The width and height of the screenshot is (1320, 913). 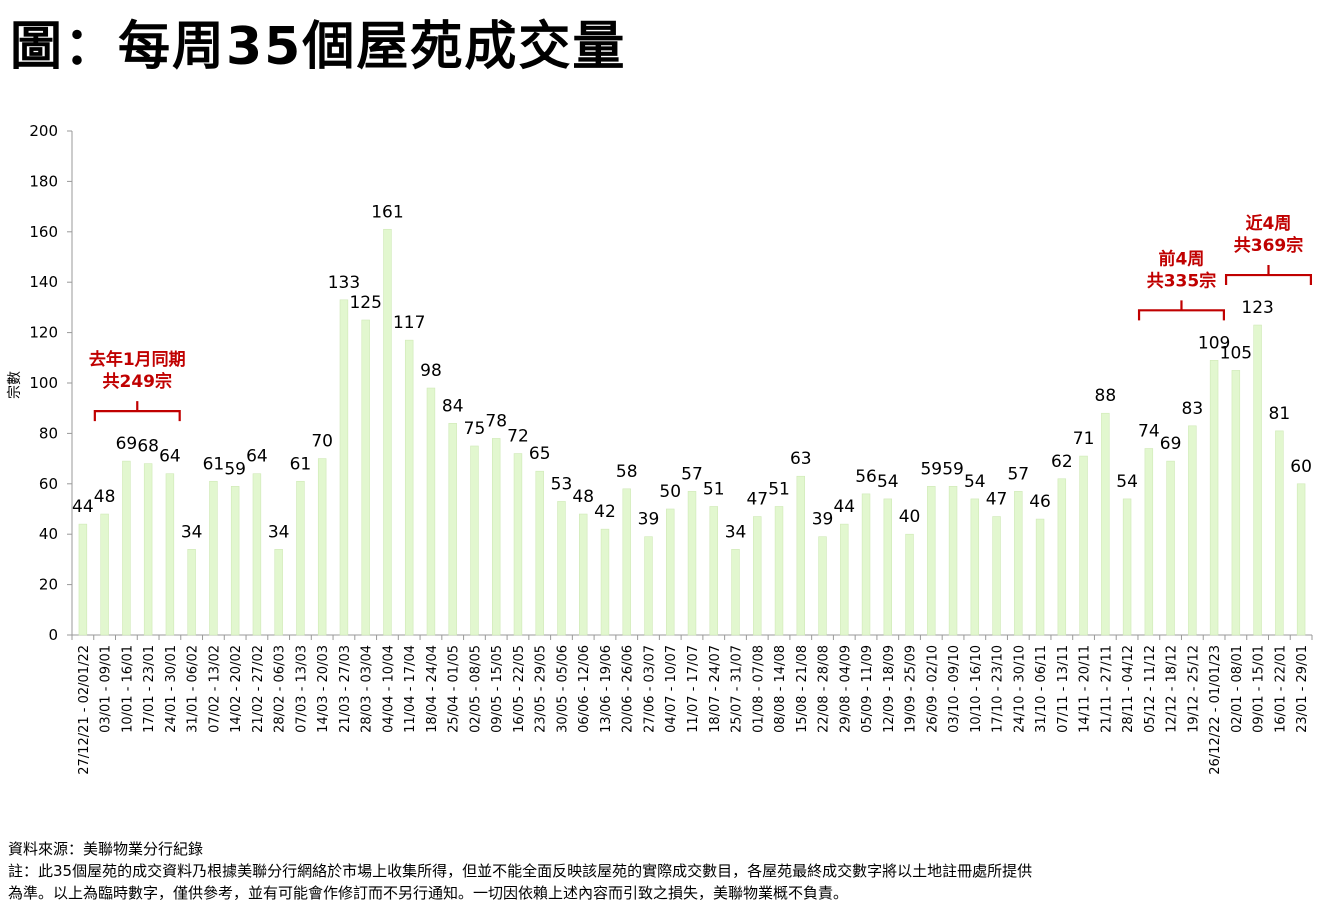 What do you see at coordinates (1040, 502) in the screenshot?
I see `data-label: 46` at bounding box center [1040, 502].